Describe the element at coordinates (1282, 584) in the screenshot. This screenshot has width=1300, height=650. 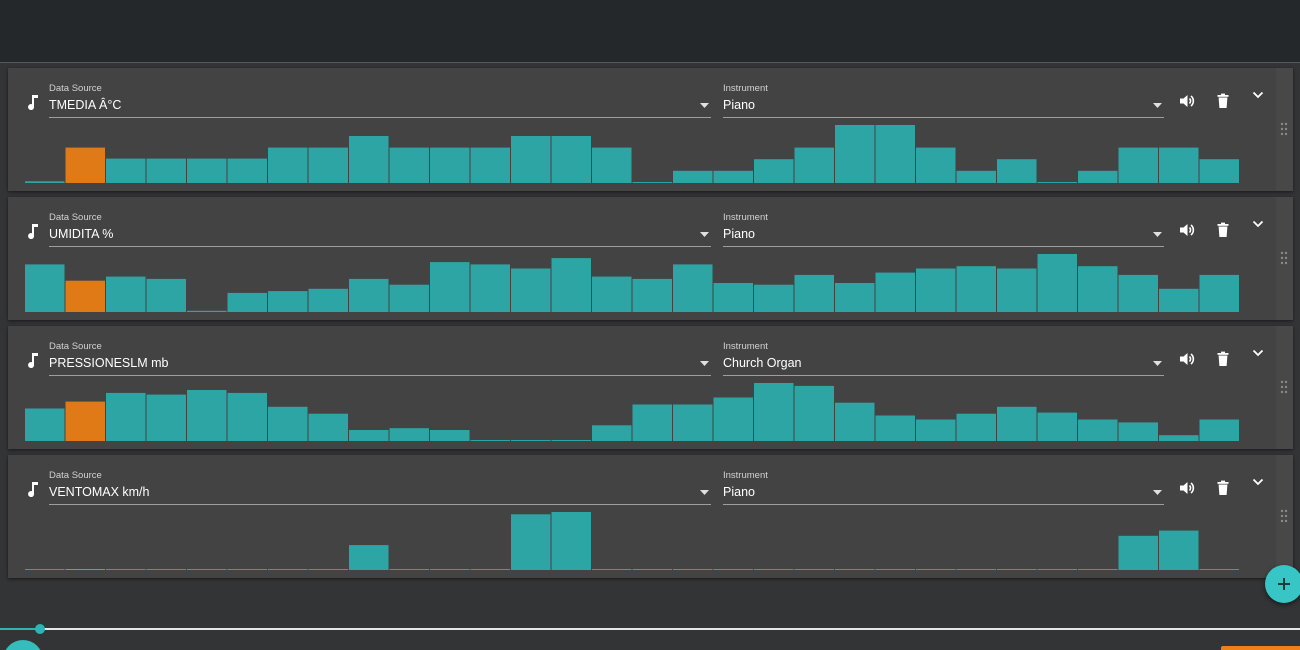
I see `add-track-button` at that location.